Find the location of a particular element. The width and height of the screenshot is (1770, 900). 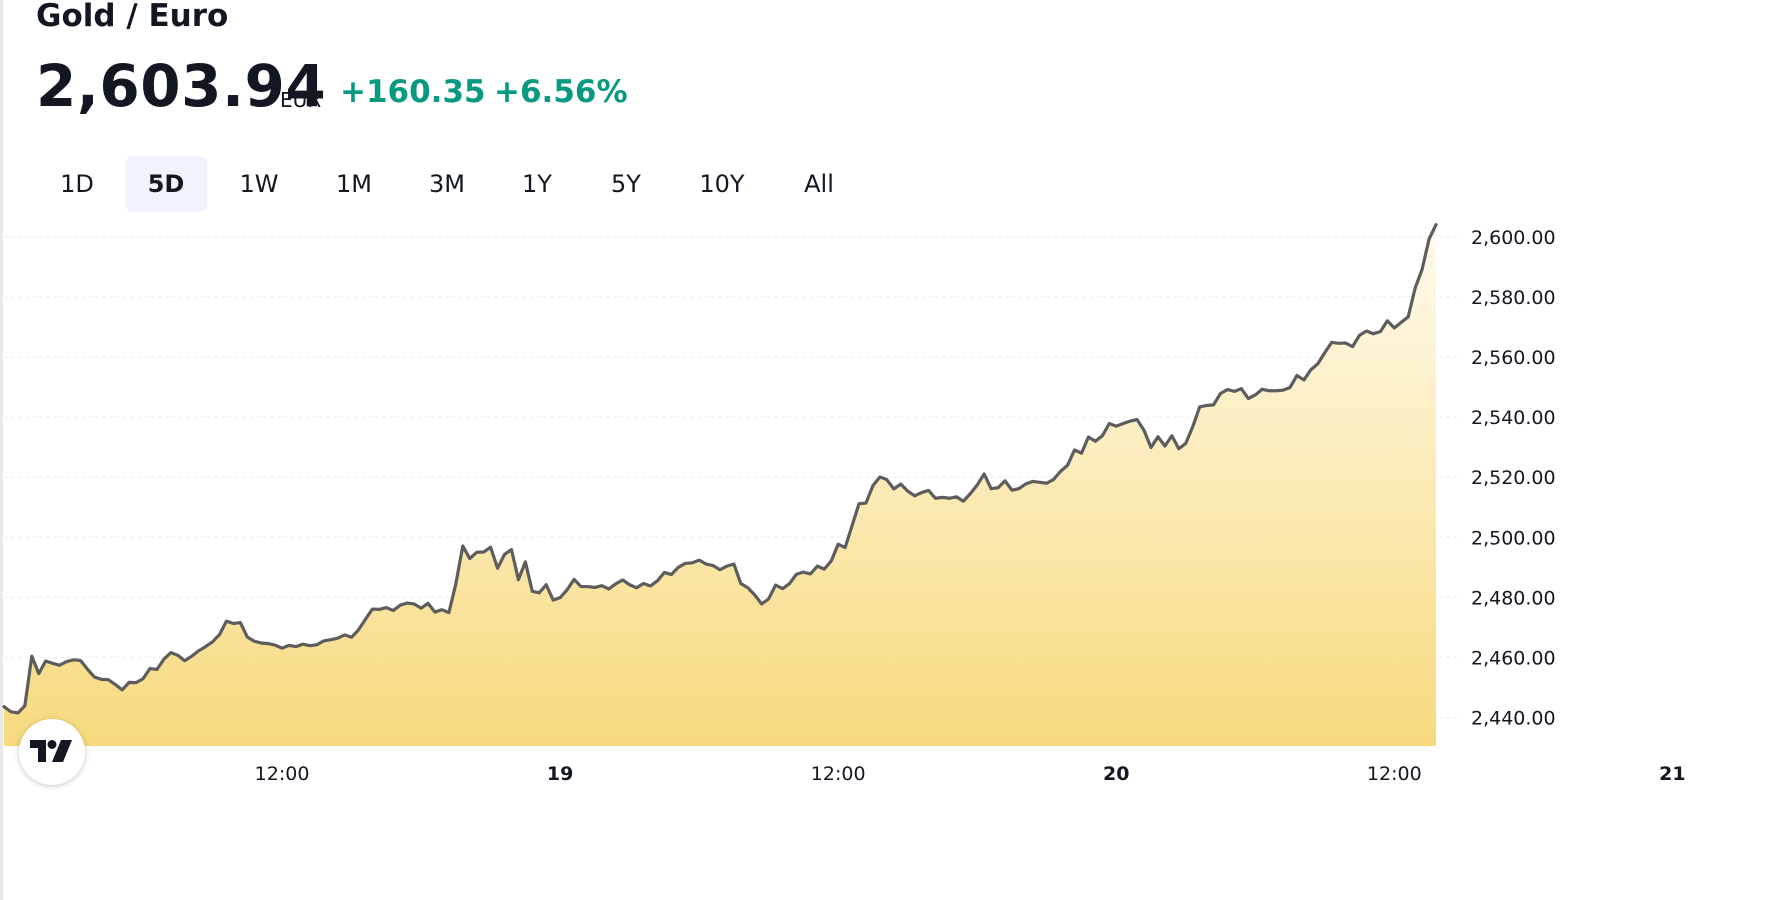

y-tick-label: 2,560.00 is located at coordinates (1513, 358).